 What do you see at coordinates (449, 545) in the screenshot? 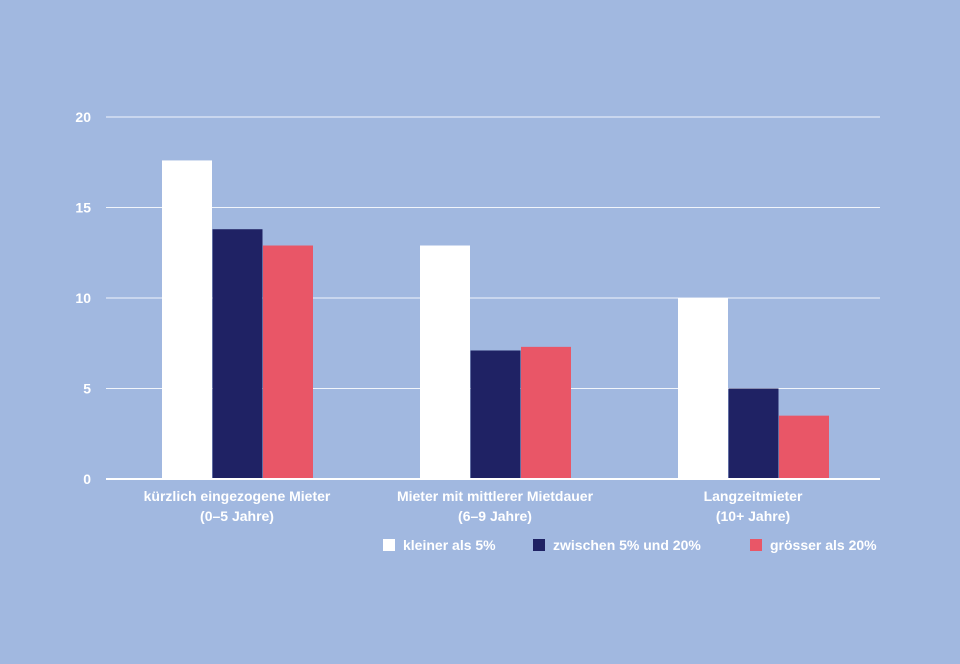
I see `legend-label: kleiner als 5%` at bounding box center [449, 545].